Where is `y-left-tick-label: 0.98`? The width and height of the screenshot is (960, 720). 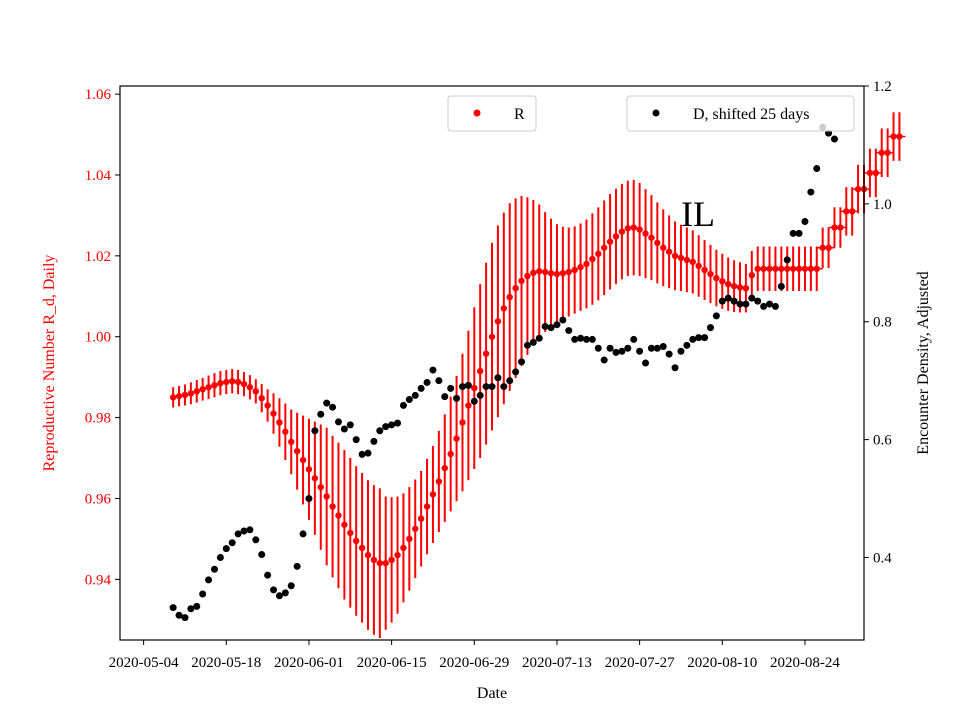 y-left-tick-label: 0.98 is located at coordinates (98, 419).